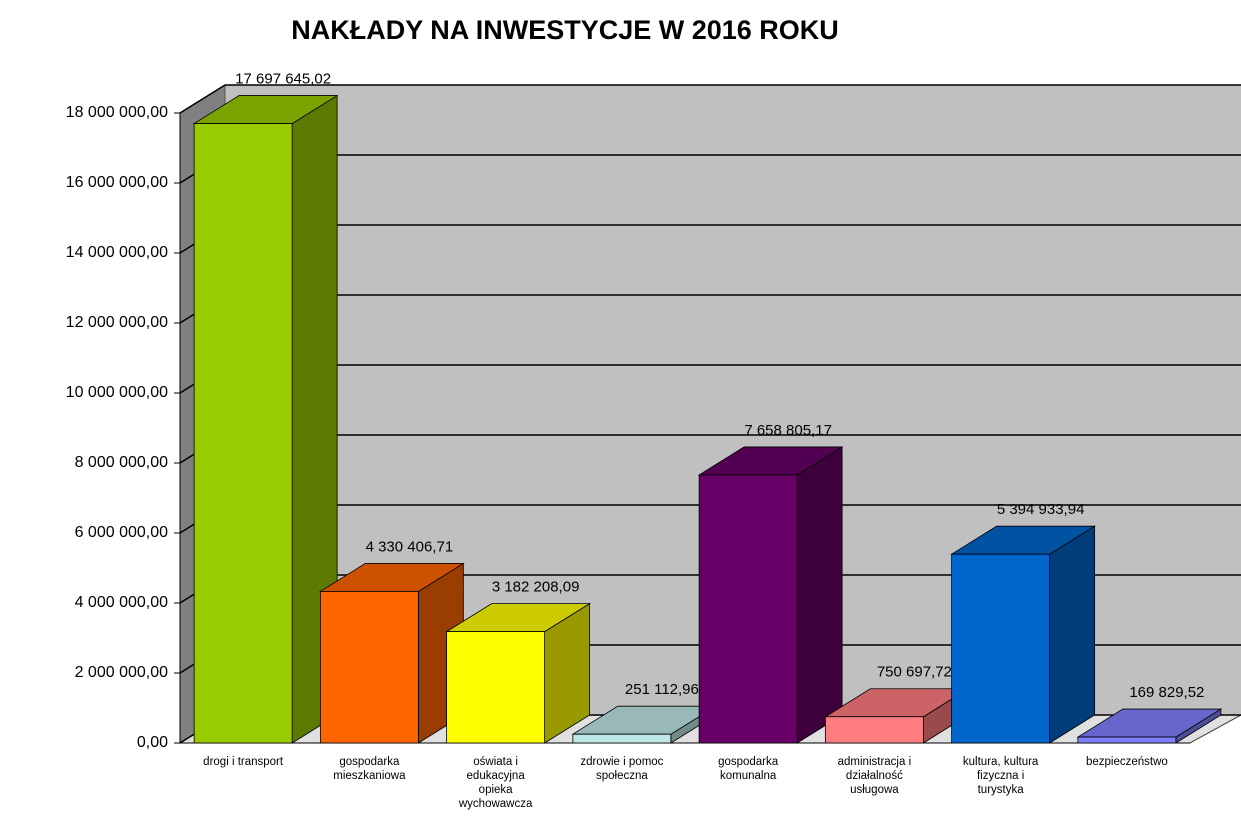 This screenshot has width=1241, height=827. What do you see at coordinates (622, 769) in the screenshot?
I see `x-tick-label: zdrowie i pomoc społeczna` at bounding box center [622, 769].